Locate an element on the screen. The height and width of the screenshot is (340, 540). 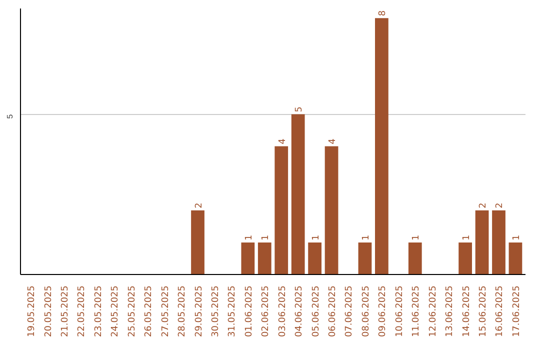
x-tick-label: 28.05.2025 is located at coordinates (183, 312).